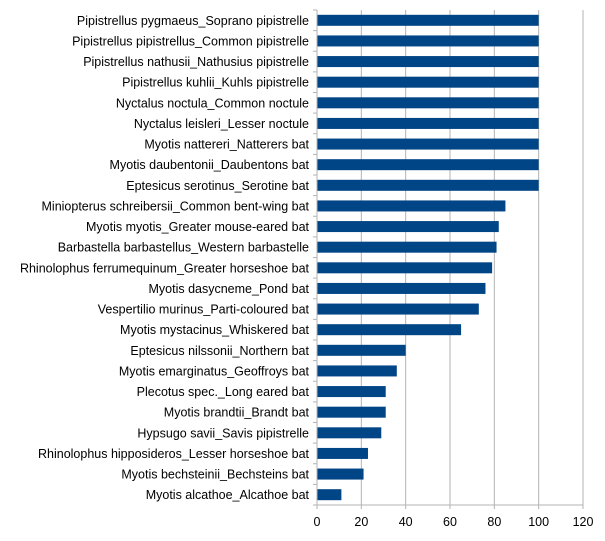 The height and width of the screenshot is (541, 605). I want to click on category-label: Myotis nattereri_Natterers bat, so click(226, 145).